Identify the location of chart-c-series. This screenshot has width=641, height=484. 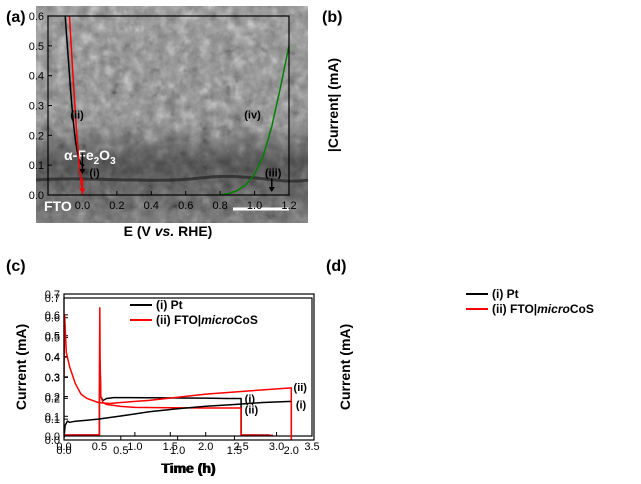
(169, 371).